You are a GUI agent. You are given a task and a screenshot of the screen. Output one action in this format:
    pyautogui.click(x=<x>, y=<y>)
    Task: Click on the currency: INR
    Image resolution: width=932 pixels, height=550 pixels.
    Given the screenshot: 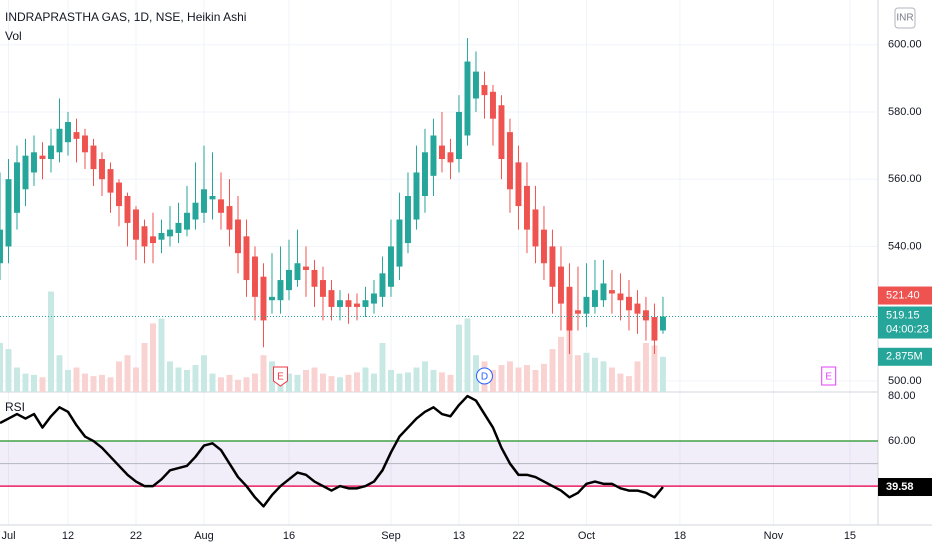 What is the action you would take?
    pyautogui.click(x=904, y=18)
    